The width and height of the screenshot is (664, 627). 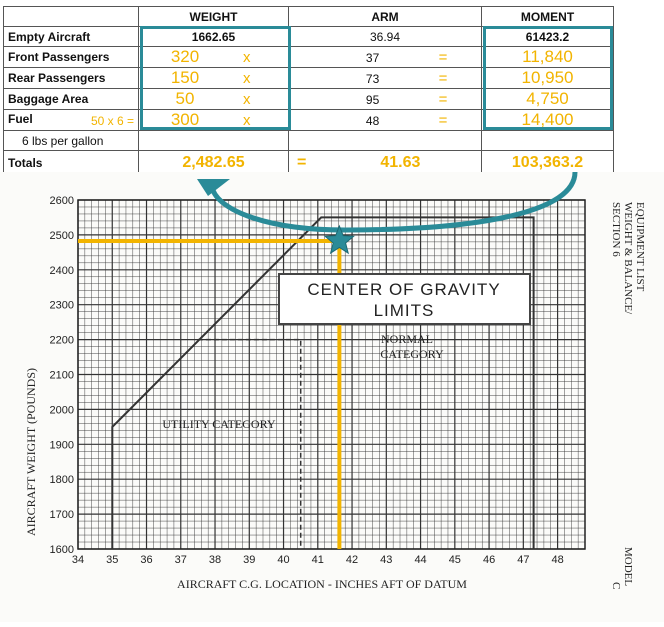 I want to click on side-section-1: SECTION 6, so click(x=616, y=229).